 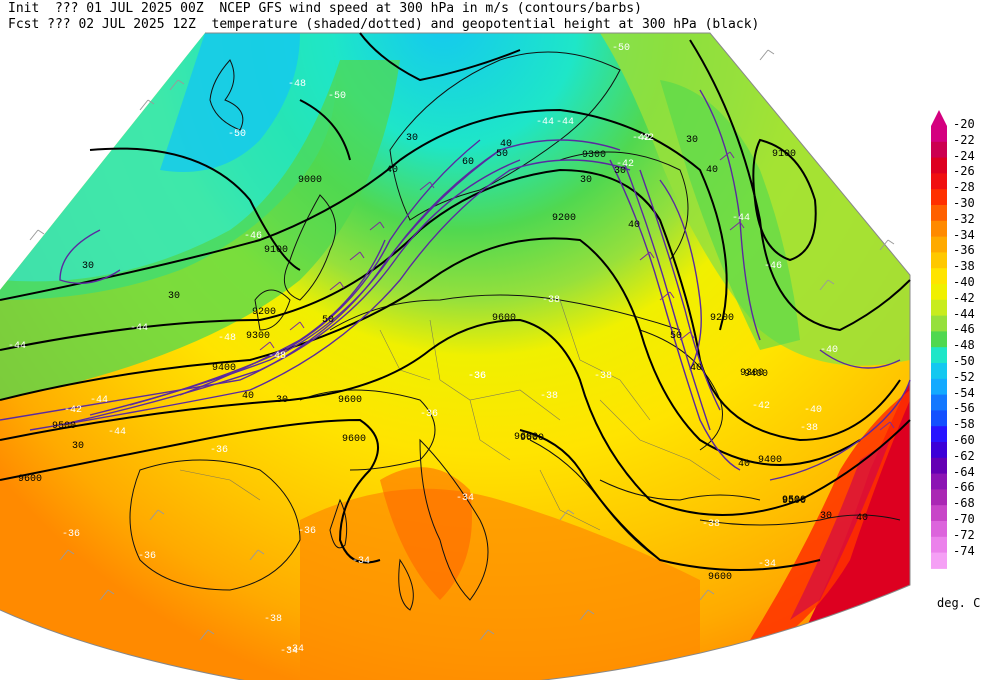 I want to click on legend-label: -46, so click(x=964, y=329).